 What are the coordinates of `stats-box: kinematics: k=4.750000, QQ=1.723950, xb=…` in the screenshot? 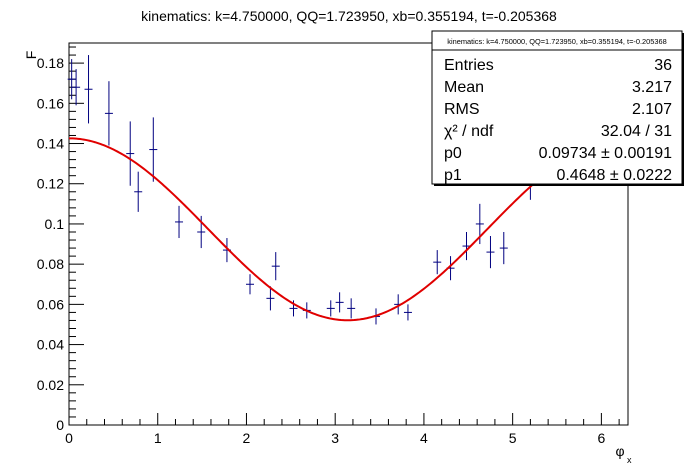 It's located at (557, 108).